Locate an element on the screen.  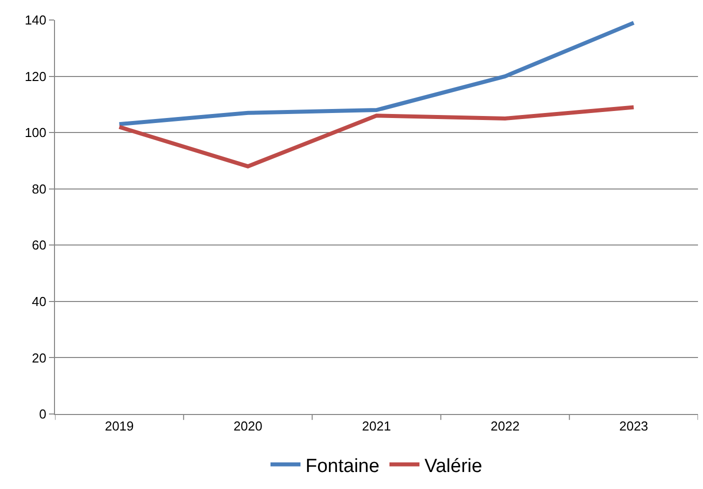
legend-label: Valérie is located at coordinates (453, 466).